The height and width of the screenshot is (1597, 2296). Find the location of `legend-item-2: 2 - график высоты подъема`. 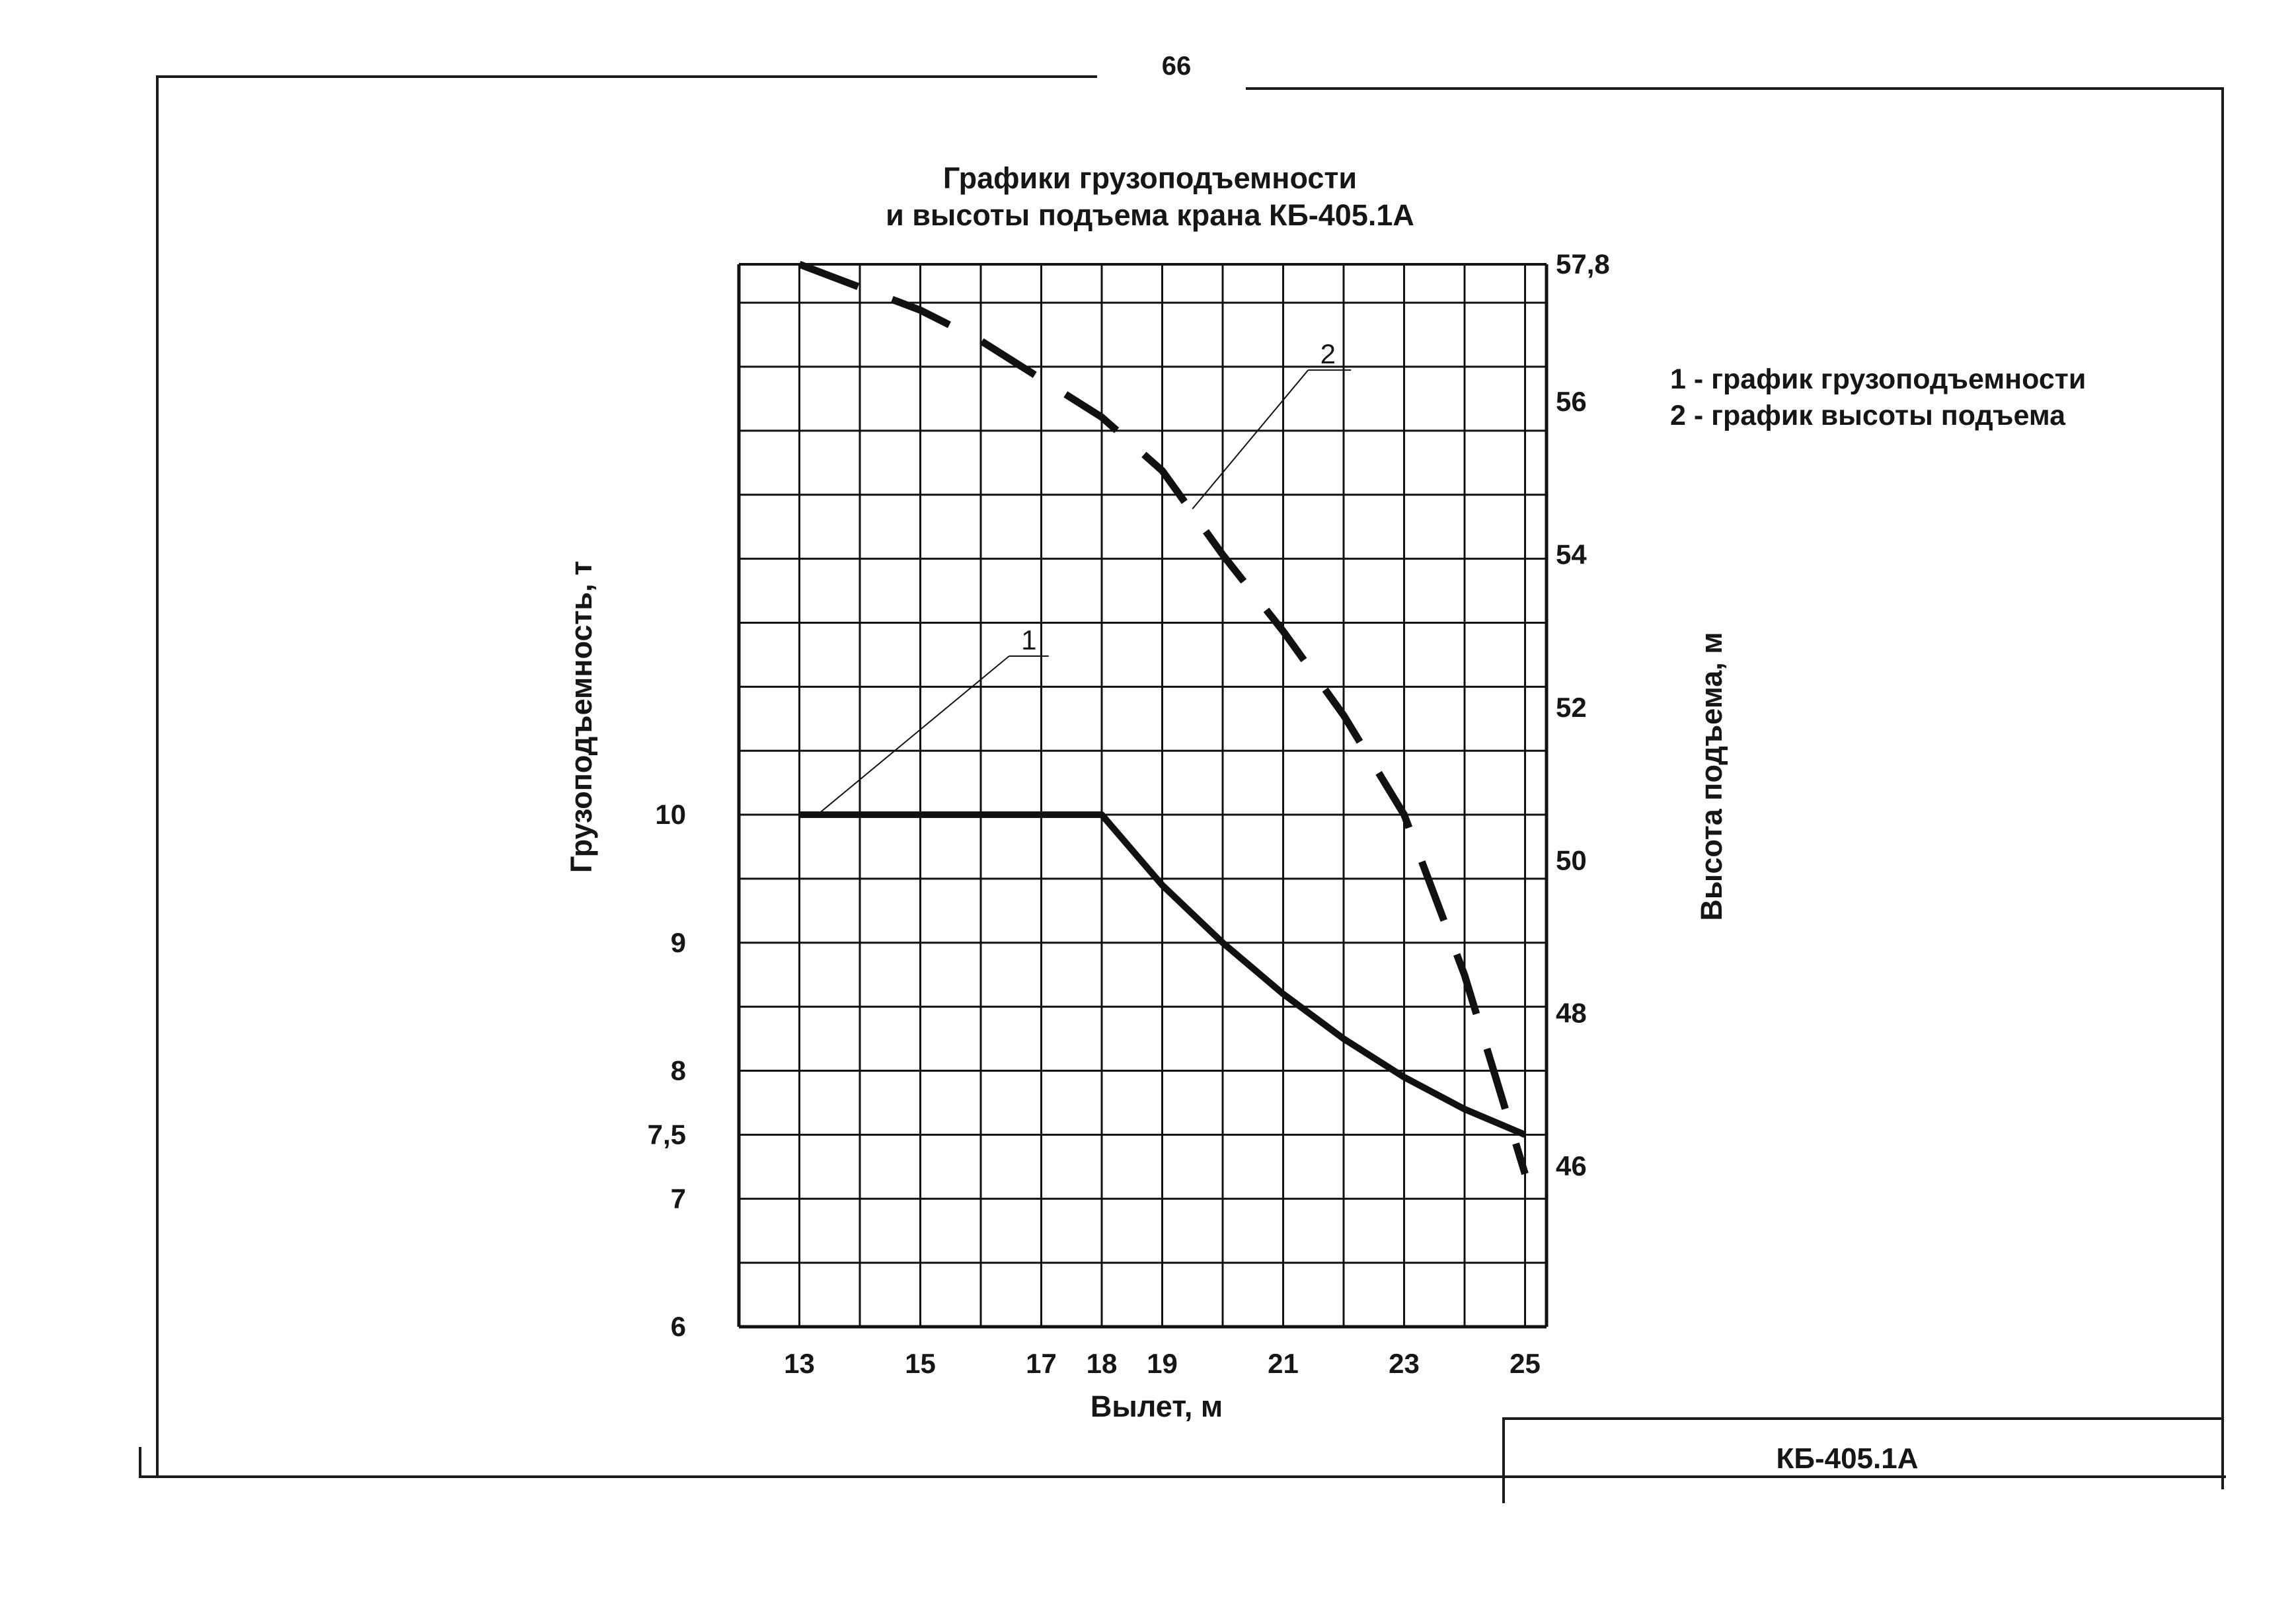

legend-item-2: 2 - график высоты подъема is located at coordinates (1867, 415).